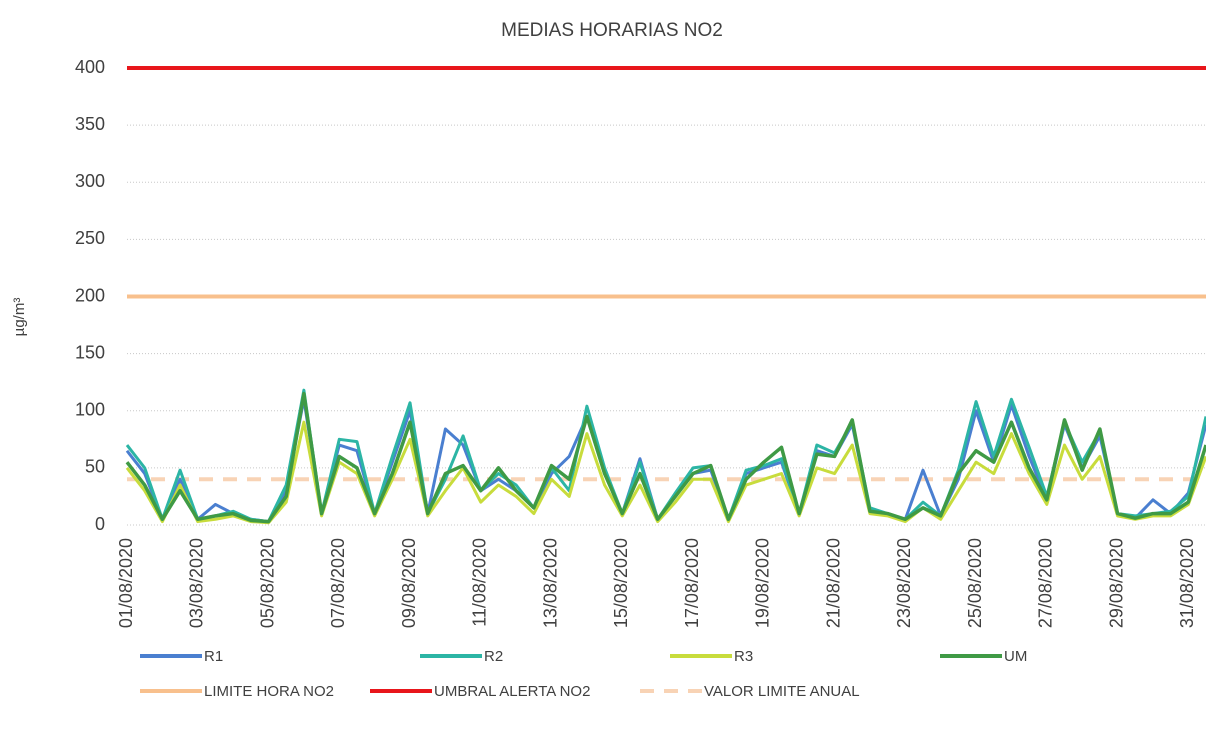 This screenshot has width=1206, height=753. Describe the element at coordinates (493, 656) in the screenshot. I see `legend-label: R2` at that location.